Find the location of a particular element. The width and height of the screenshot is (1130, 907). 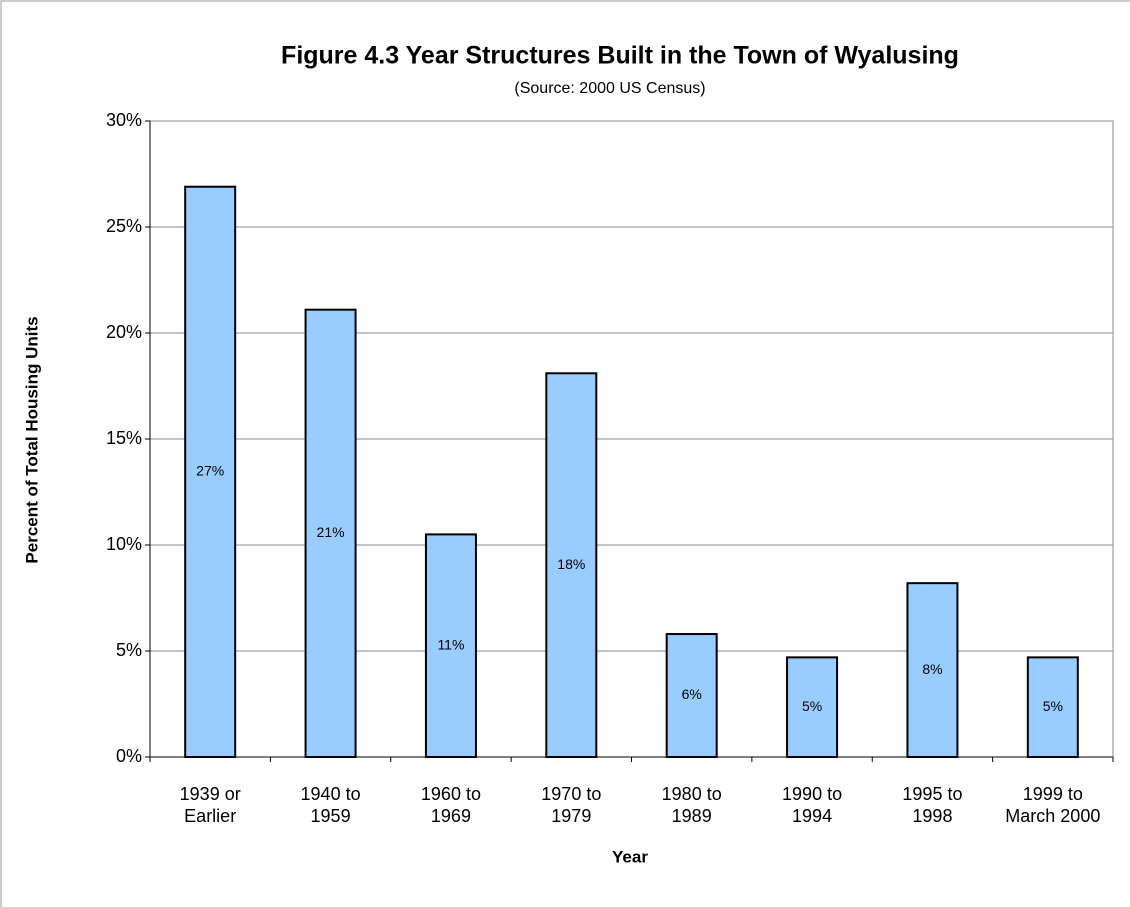

y-tick-label: 15% is located at coordinates (124, 438).